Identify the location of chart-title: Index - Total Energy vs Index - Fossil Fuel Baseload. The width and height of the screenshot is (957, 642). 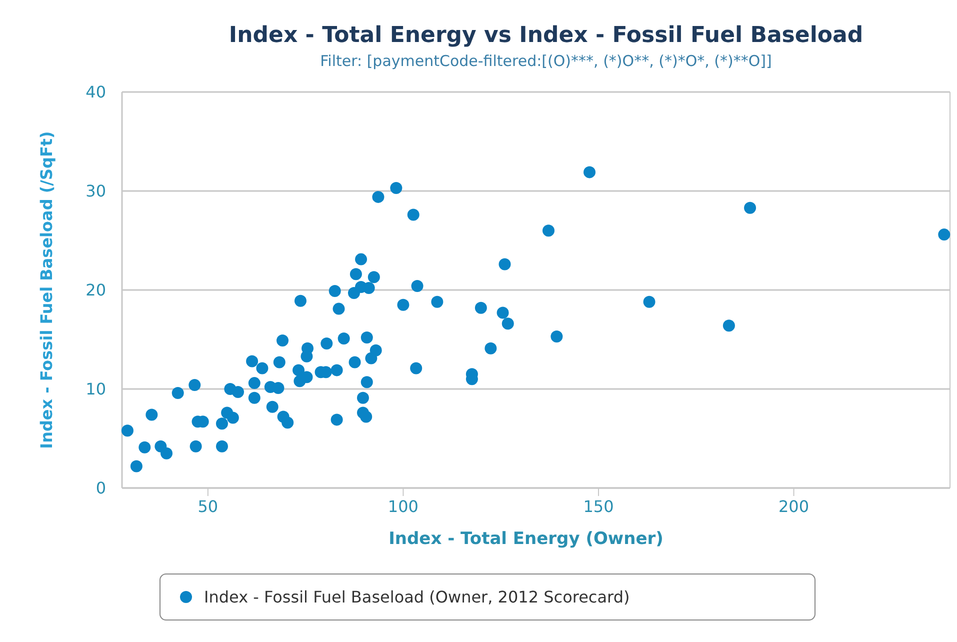
(546, 35).